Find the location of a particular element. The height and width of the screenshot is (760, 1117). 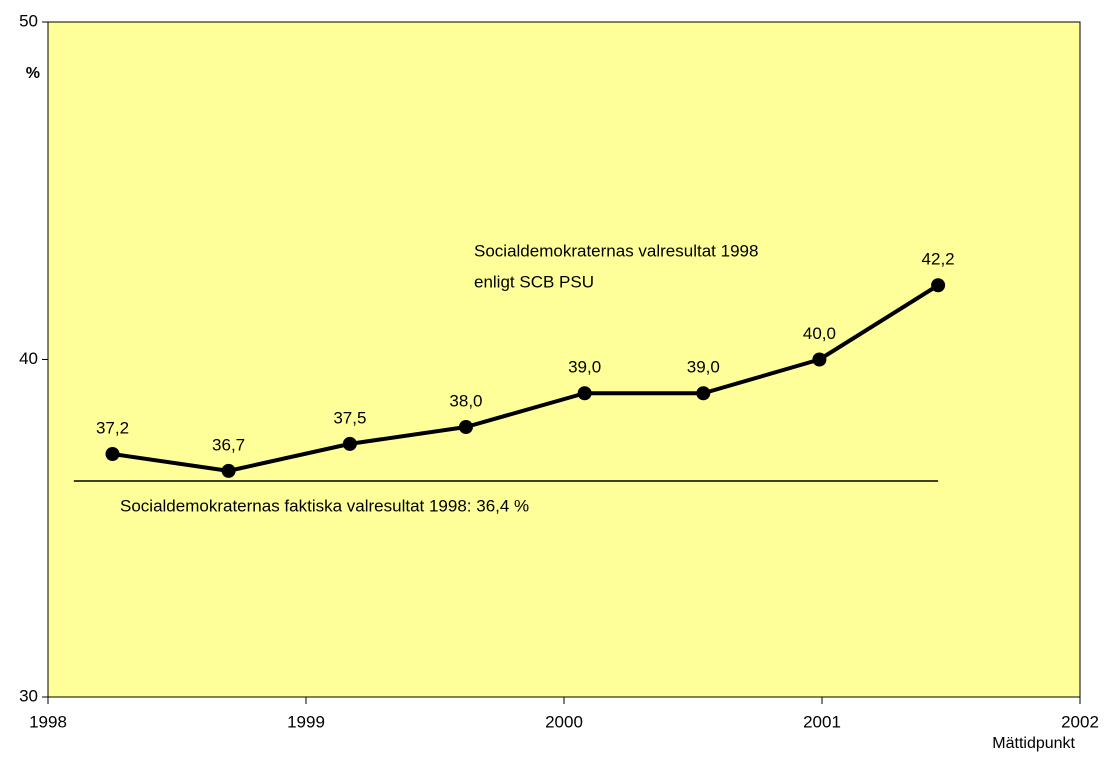

data-label: 37,2 is located at coordinates (112, 427).